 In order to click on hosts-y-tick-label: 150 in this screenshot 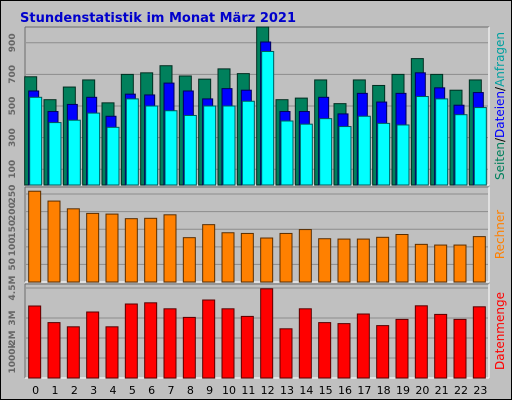, I will do `click(13, 229)`.